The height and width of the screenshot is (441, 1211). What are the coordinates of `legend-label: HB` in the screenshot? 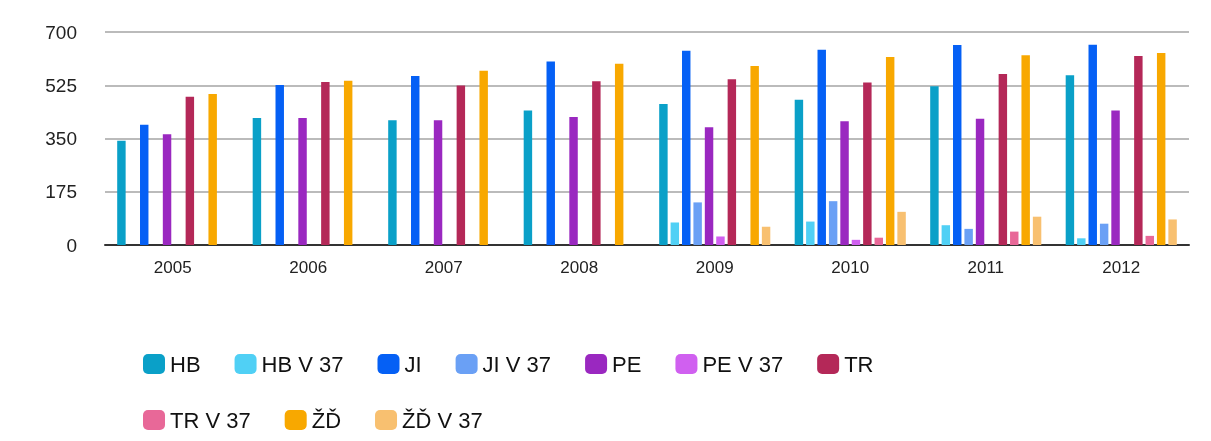 It's located at (185, 364).